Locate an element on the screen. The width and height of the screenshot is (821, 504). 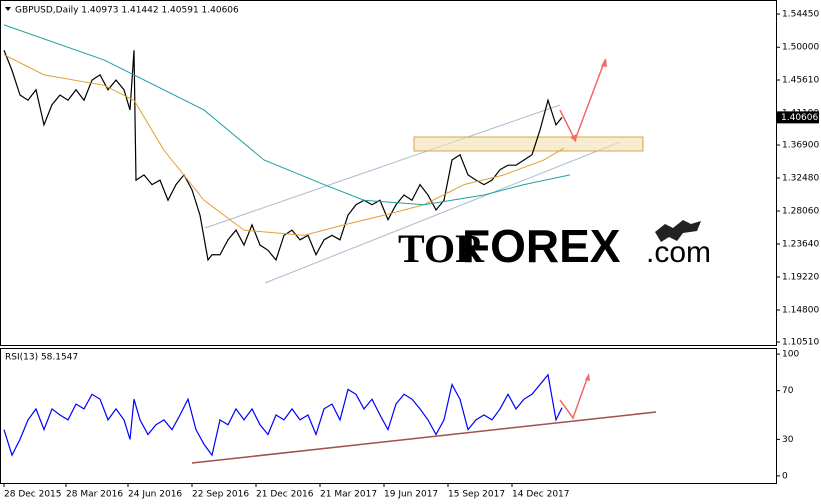
y-tick-label: 1.28060 is located at coordinates (800, 212).